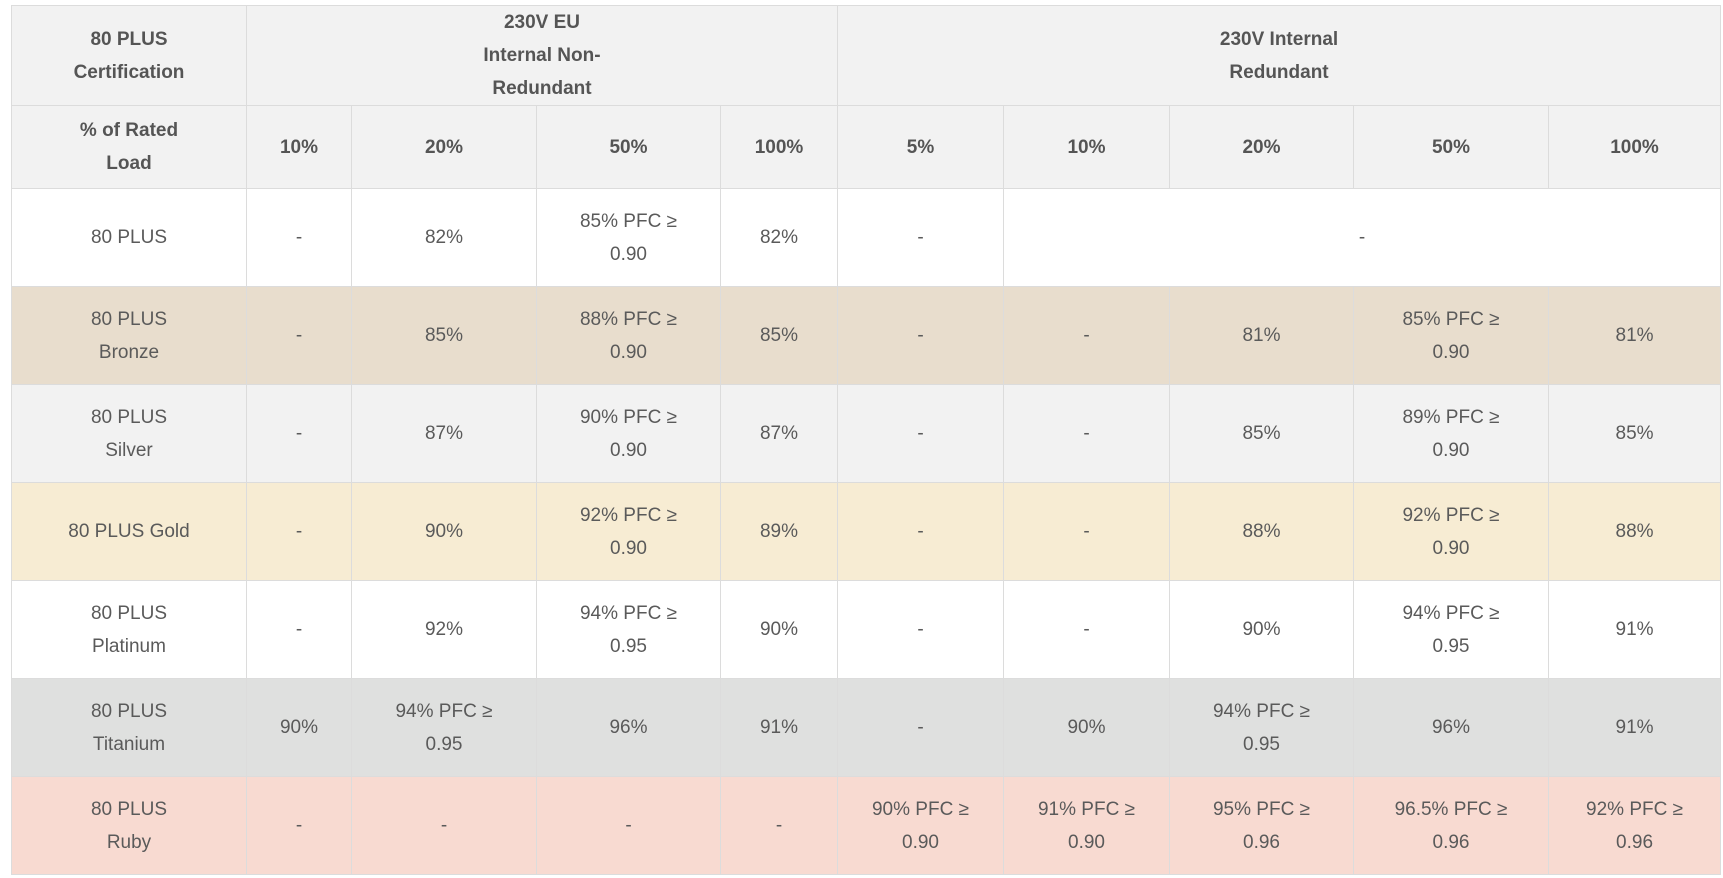 The image size is (1723, 878). I want to click on table-cell: 89% PFC ≥ 0.90, so click(1451, 433).